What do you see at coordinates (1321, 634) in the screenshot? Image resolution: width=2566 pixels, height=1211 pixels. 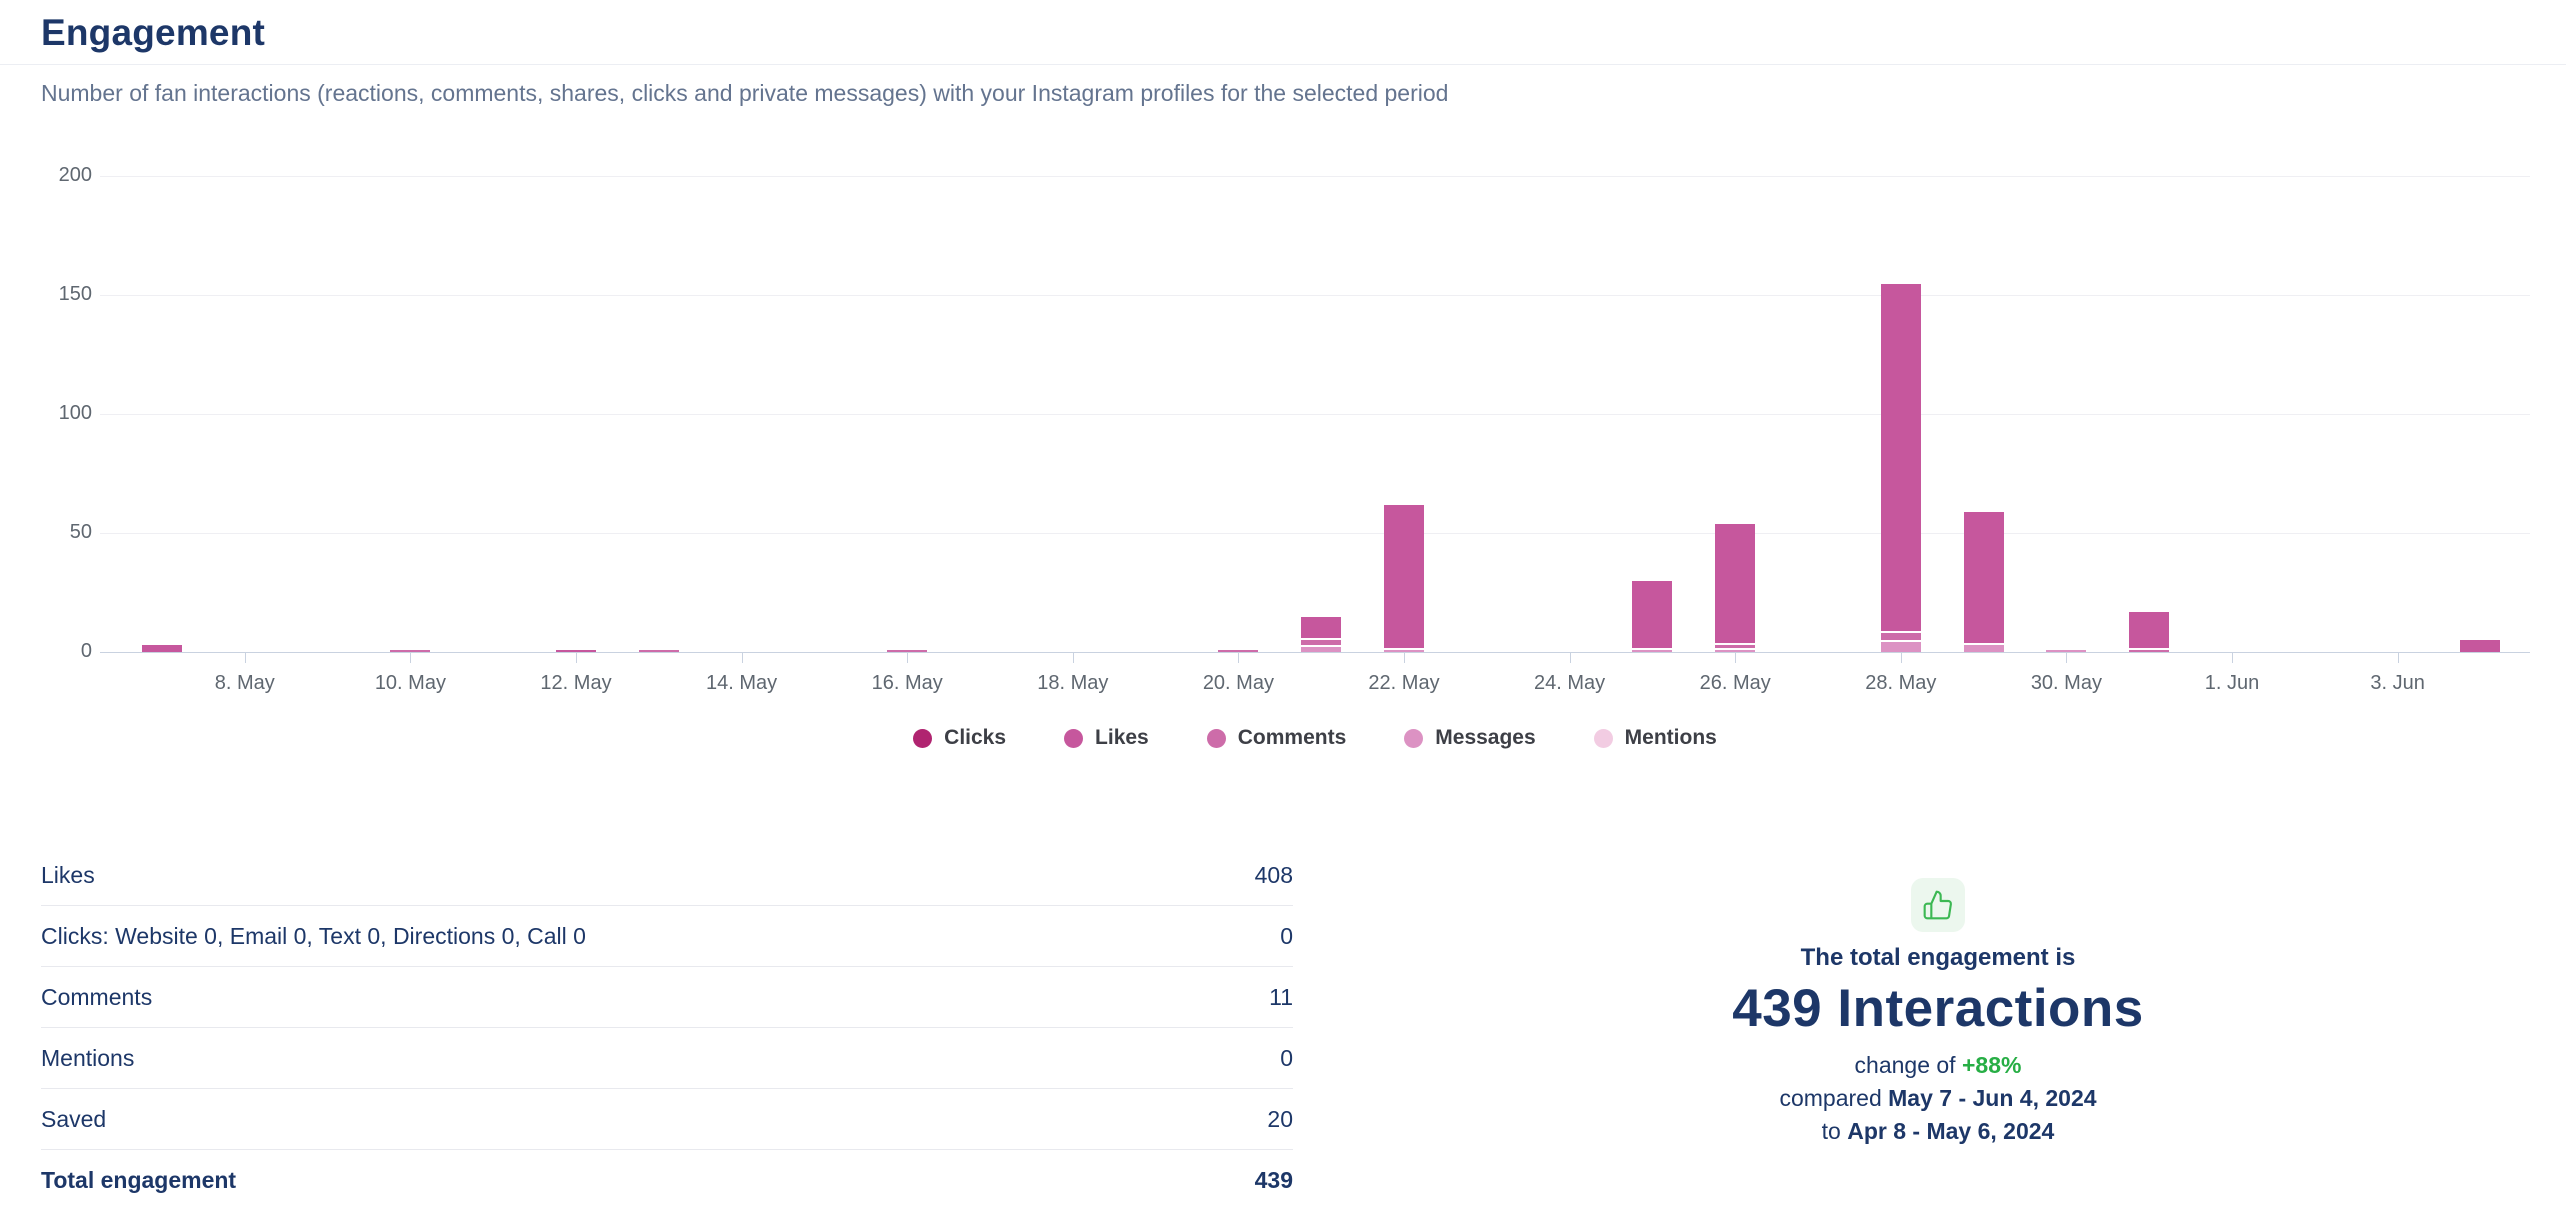 I see `bar-21-may` at bounding box center [1321, 634].